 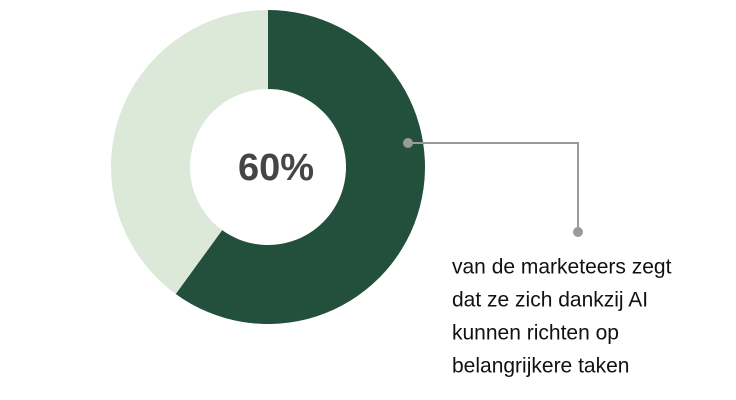 I want to click on annotation-line: dat ze zich dankzij AI, so click(x=550, y=300).